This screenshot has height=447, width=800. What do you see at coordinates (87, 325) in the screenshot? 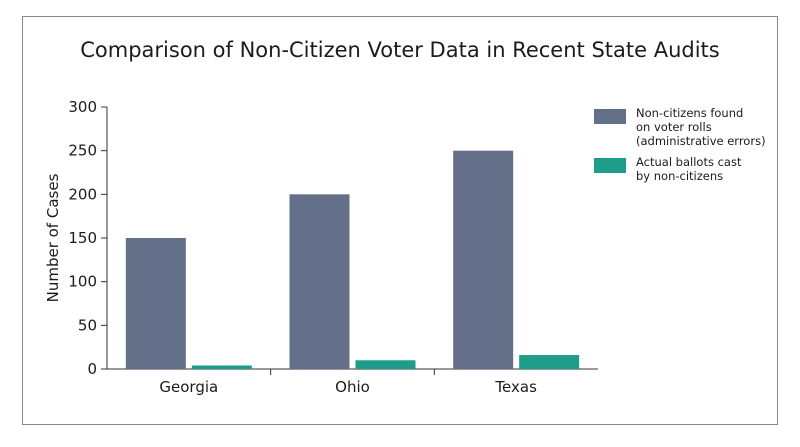
I see `y-tick-label: 50` at bounding box center [87, 325].